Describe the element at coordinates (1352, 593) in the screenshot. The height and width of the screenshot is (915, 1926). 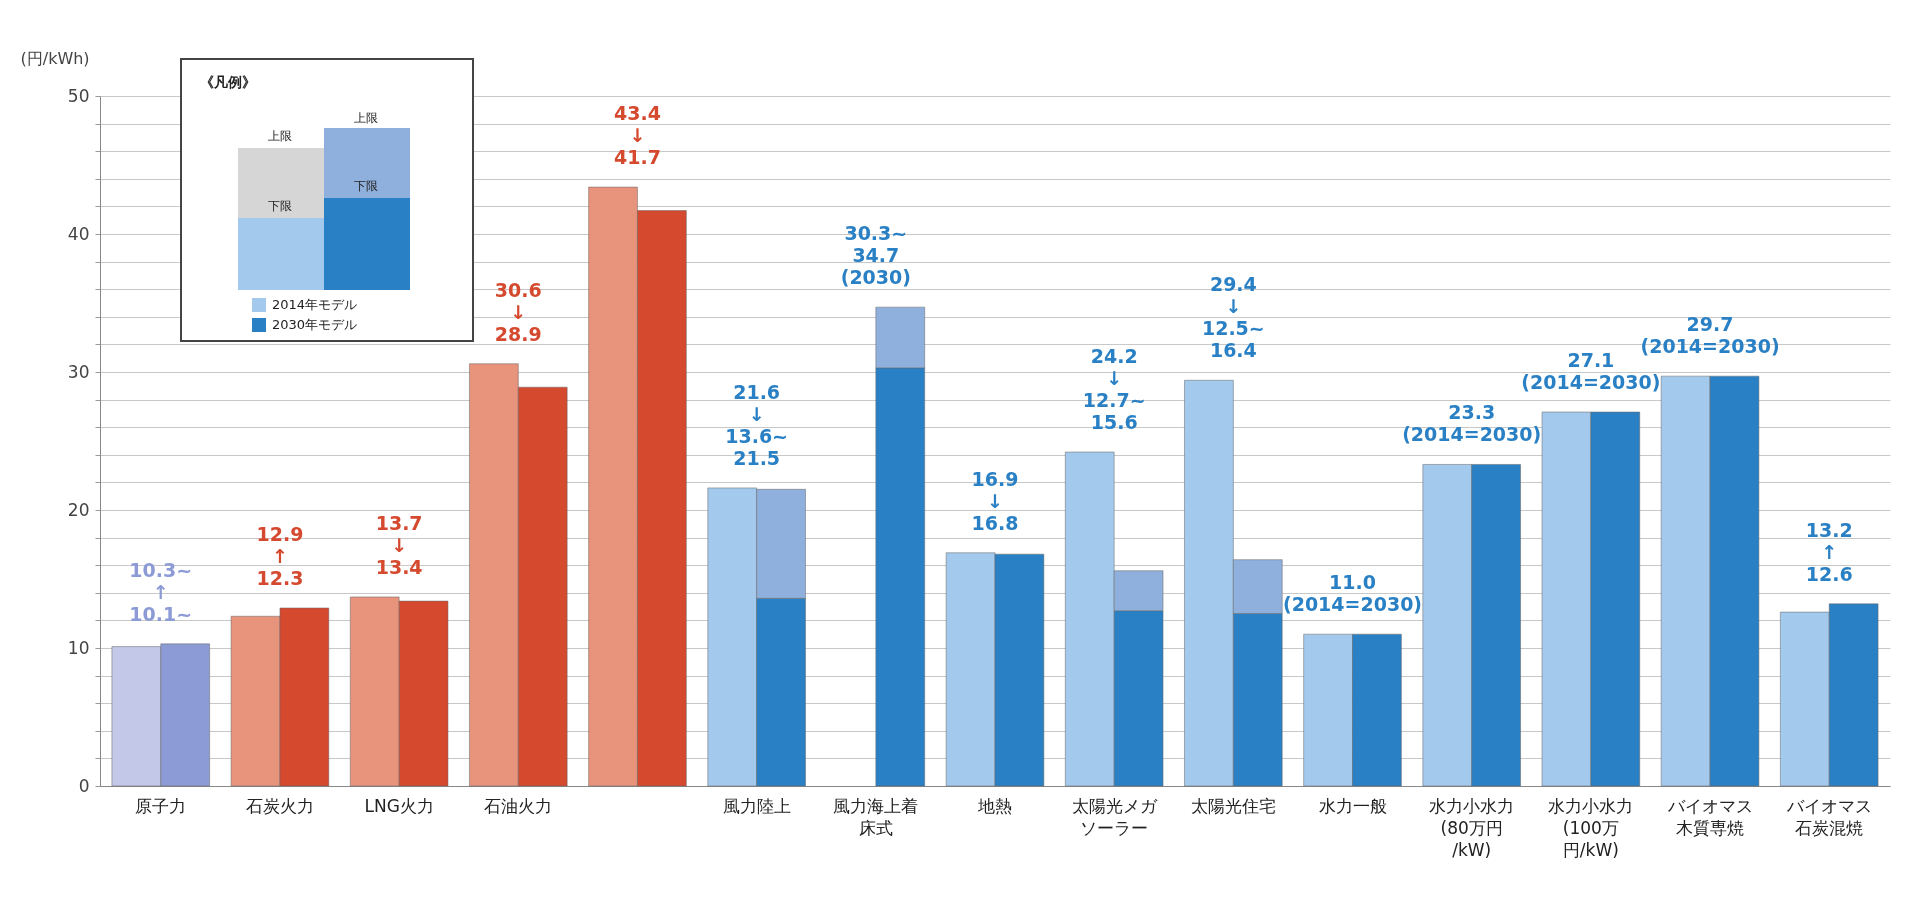
I see `annotation: 11.0 (2014=2030)` at that location.